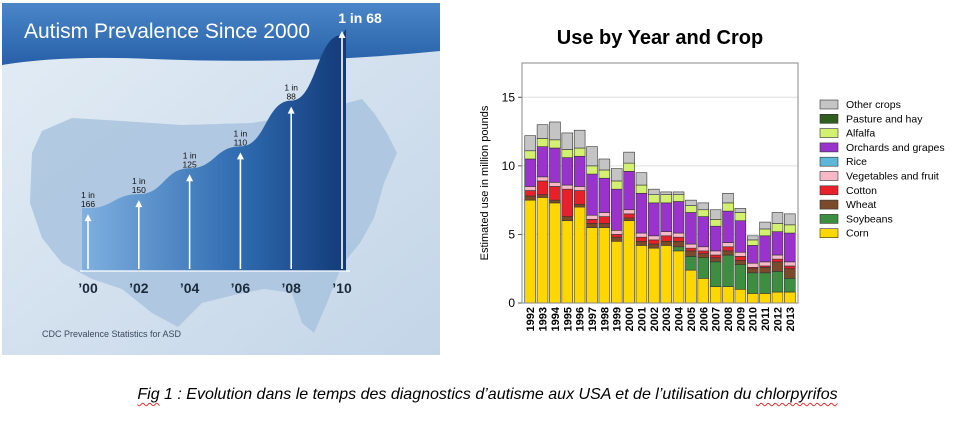 The image size is (975, 423). What do you see at coordinates (655, 319) in the screenshot?
I see `x-tick-label: 2002` at bounding box center [655, 319].